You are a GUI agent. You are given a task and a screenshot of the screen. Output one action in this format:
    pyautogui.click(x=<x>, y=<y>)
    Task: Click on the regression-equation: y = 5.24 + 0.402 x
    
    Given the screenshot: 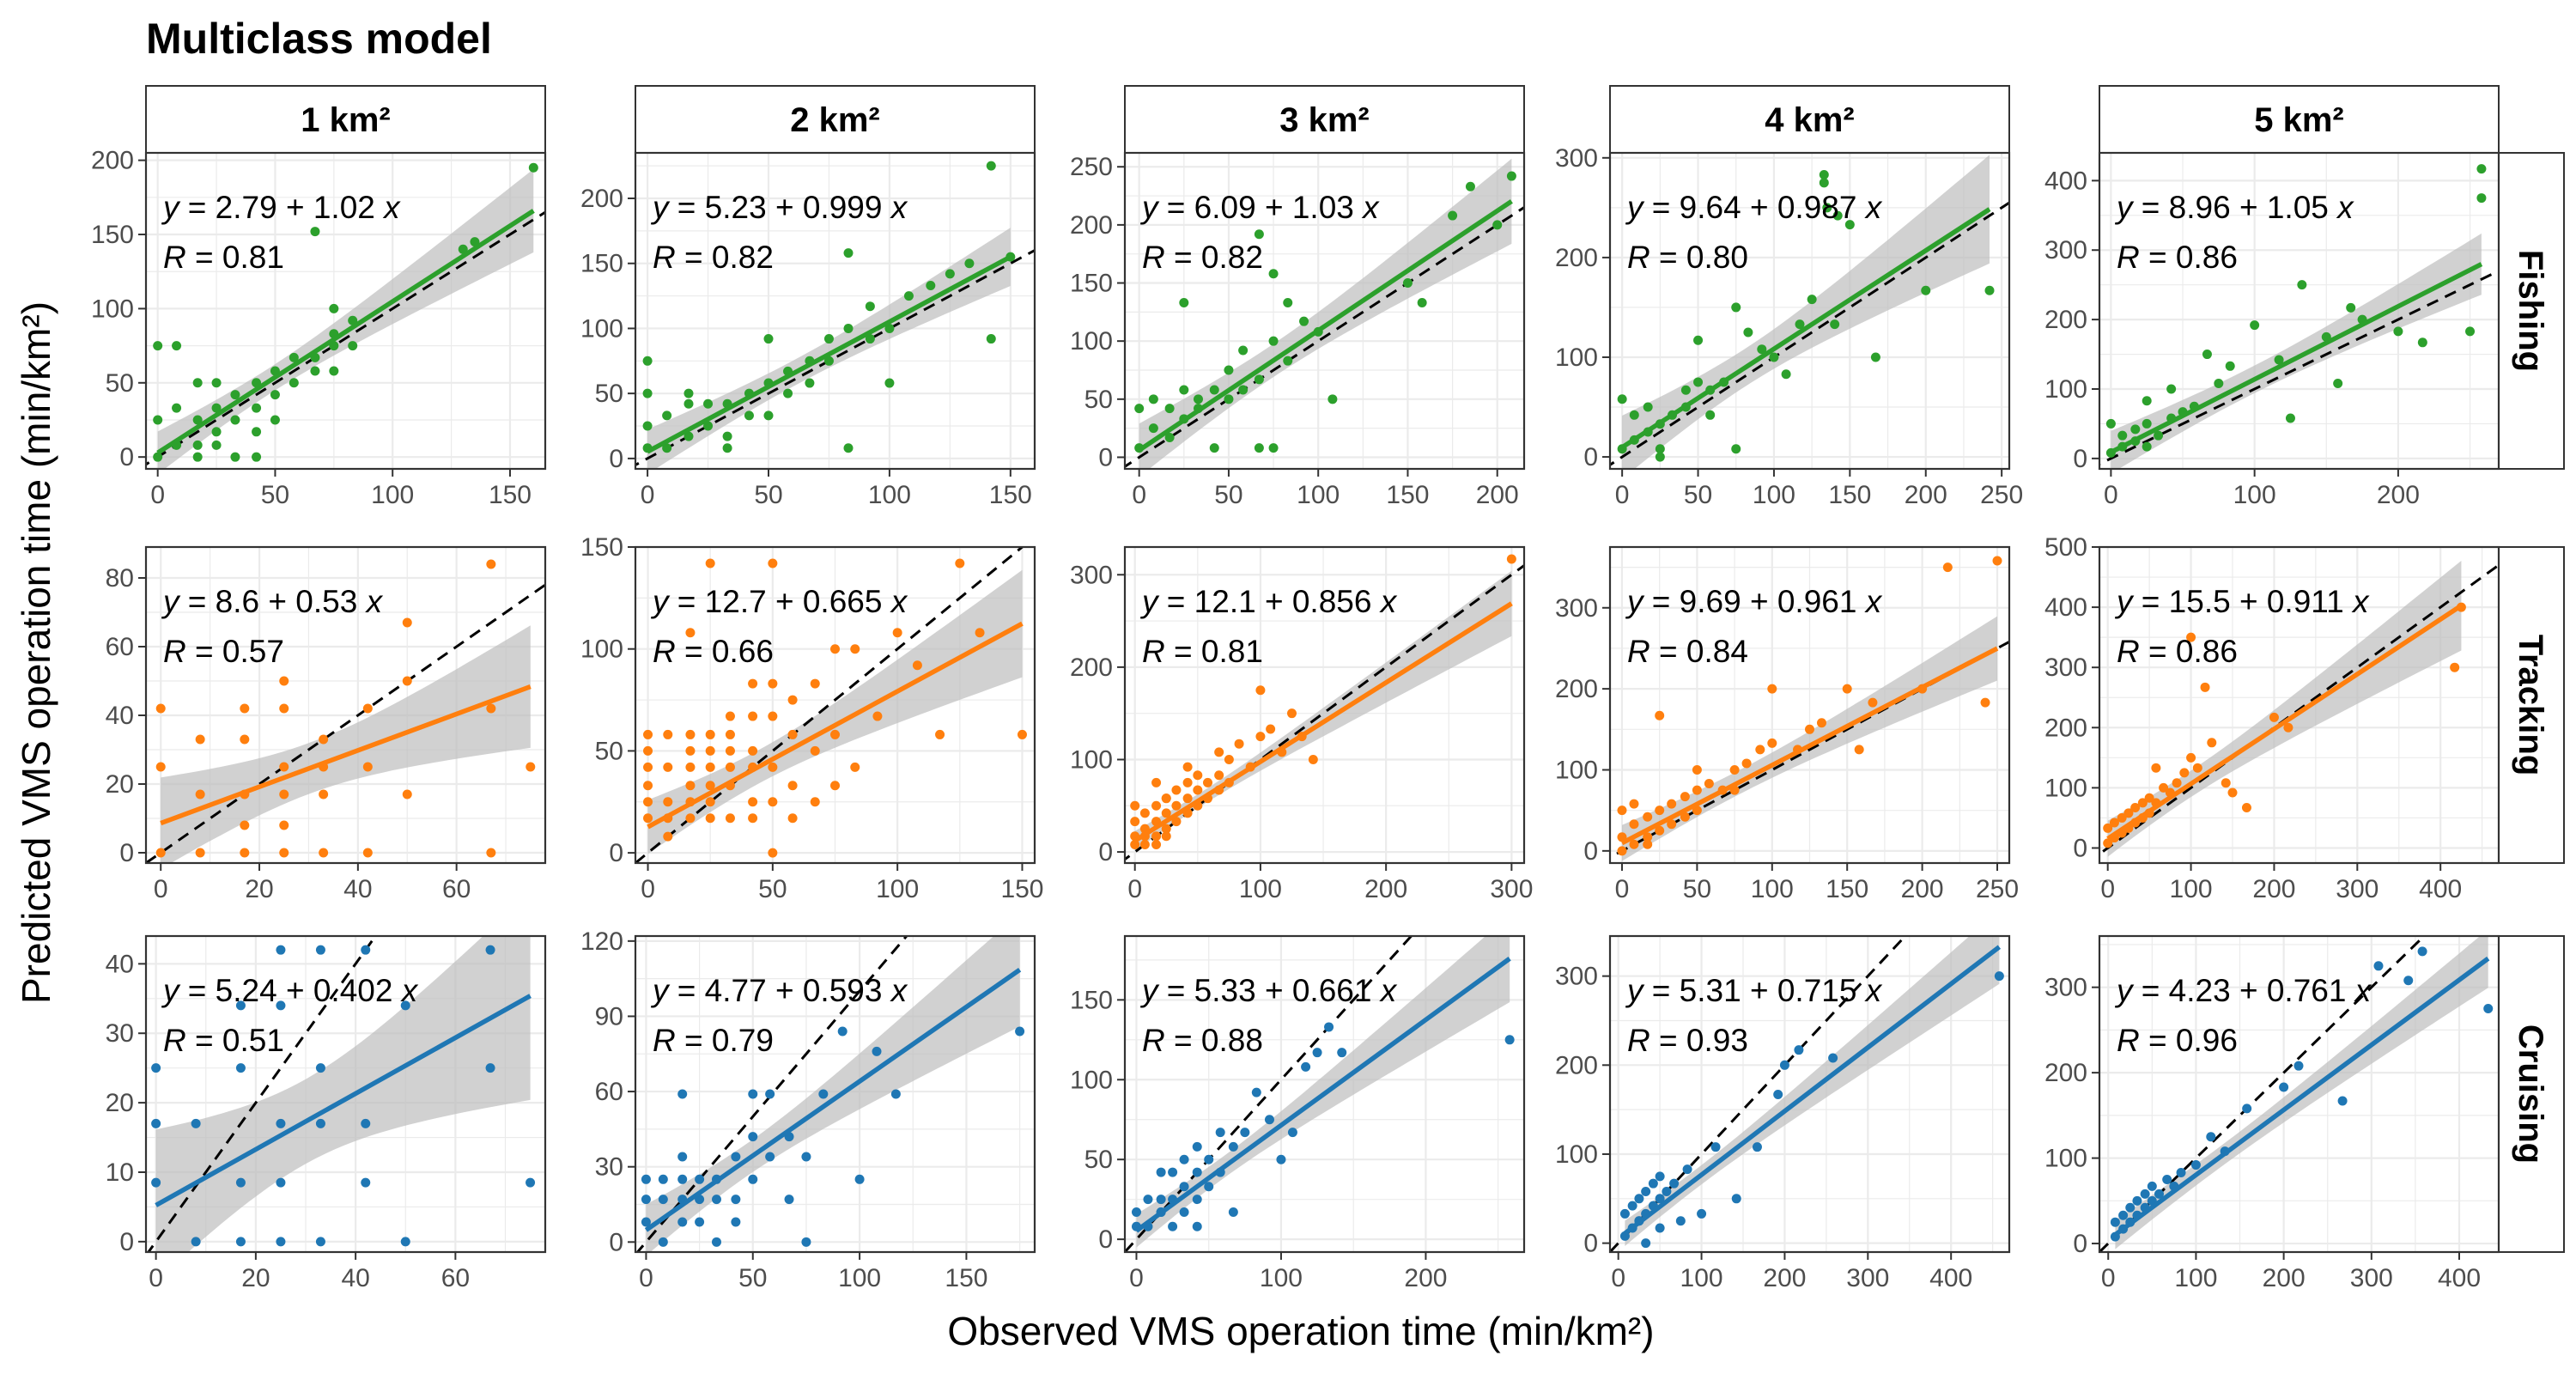 What is the action you would take?
    pyautogui.click(x=290, y=990)
    